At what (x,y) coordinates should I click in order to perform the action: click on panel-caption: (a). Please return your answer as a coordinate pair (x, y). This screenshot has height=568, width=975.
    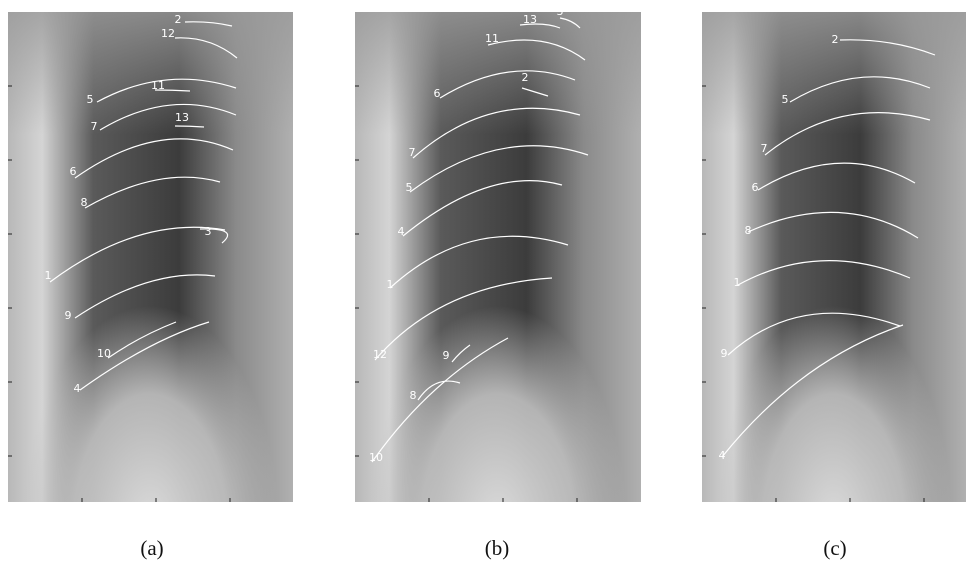
    Looking at the image, I should click on (151, 548).